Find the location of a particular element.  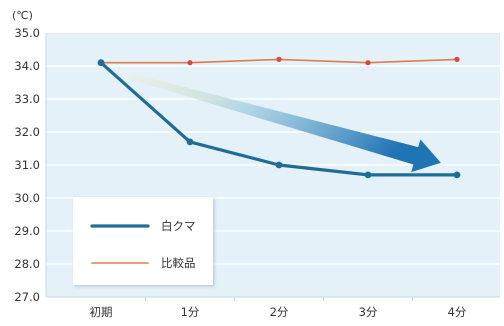

y-axis-unit-label: (℃) is located at coordinates (22, 15).